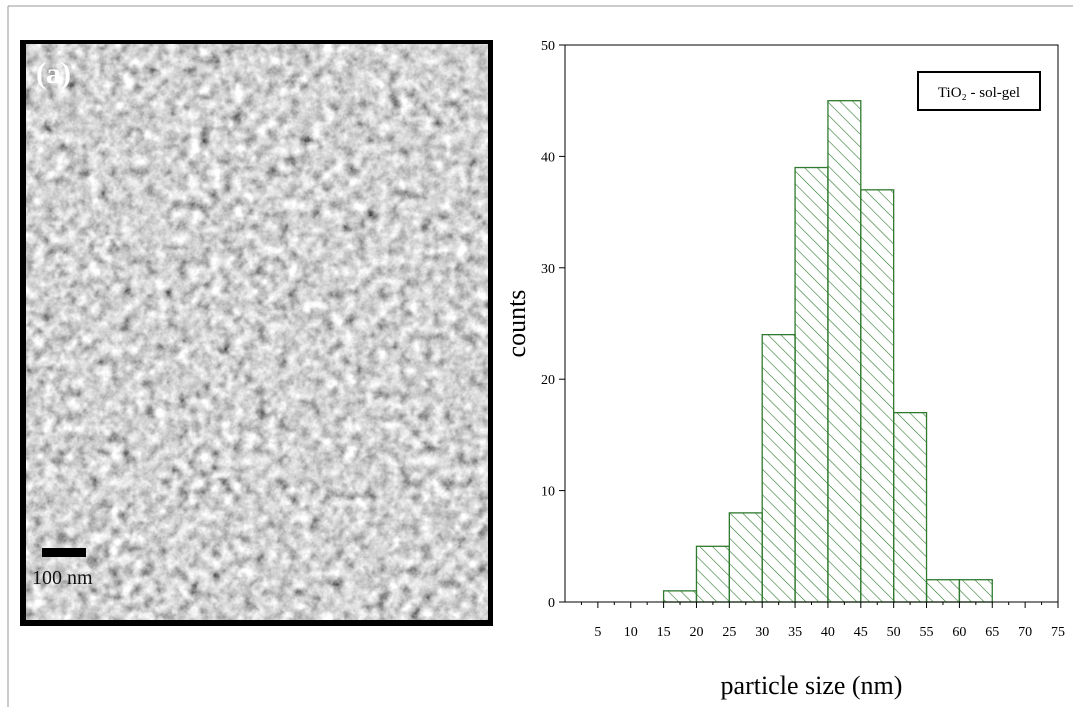 The image size is (1073, 712). What do you see at coordinates (729, 632) in the screenshot?
I see `x-tick-label: 25` at bounding box center [729, 632].